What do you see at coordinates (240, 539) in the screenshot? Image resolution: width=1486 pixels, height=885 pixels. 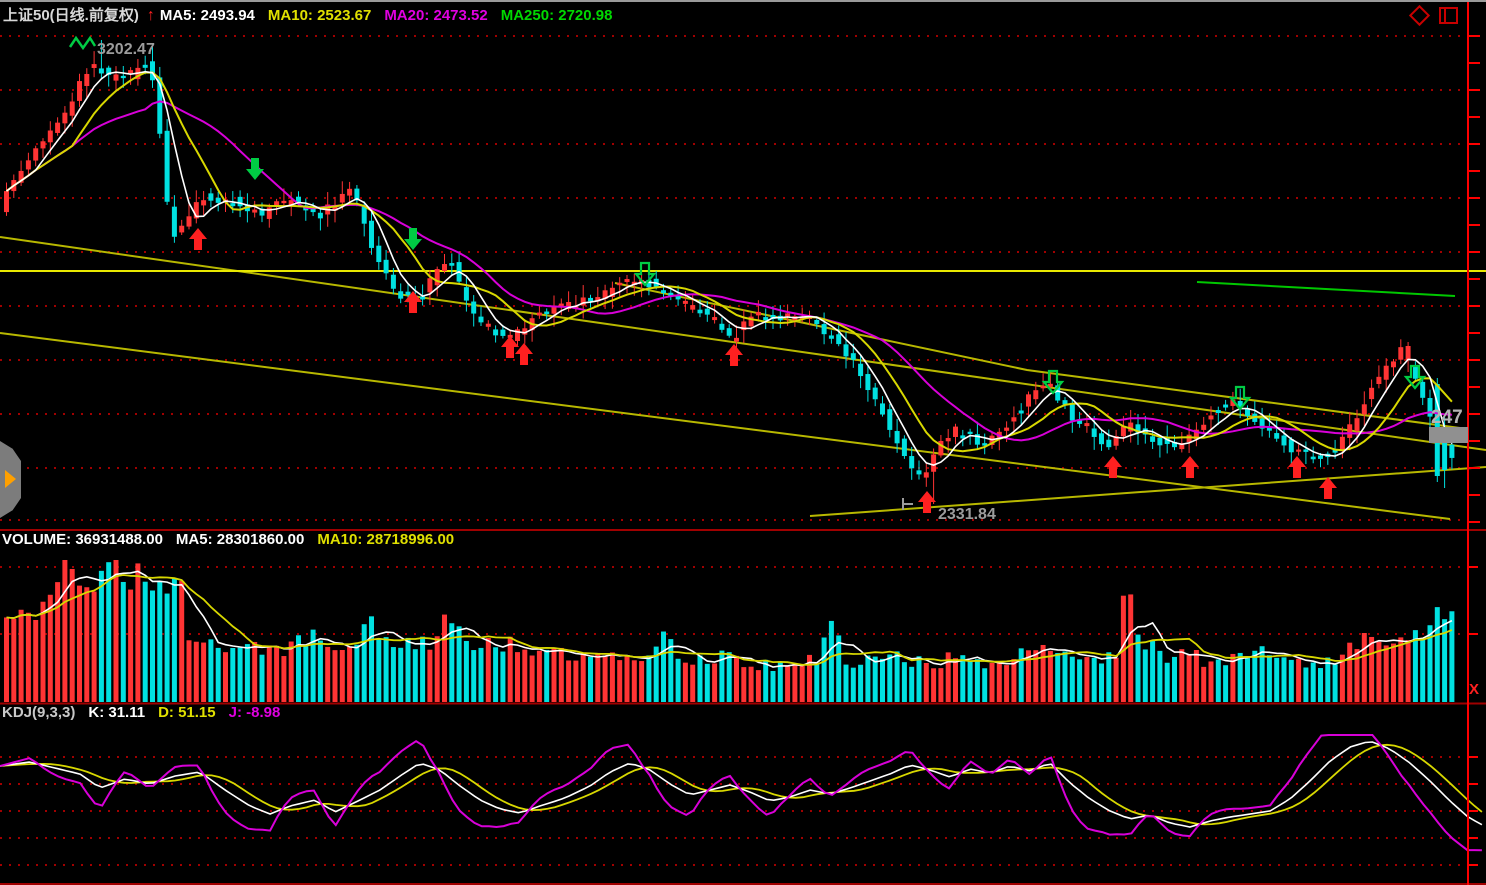 I see `volume-ma5-value: MA5: 28301860.00` at bounding box center [240, 539].